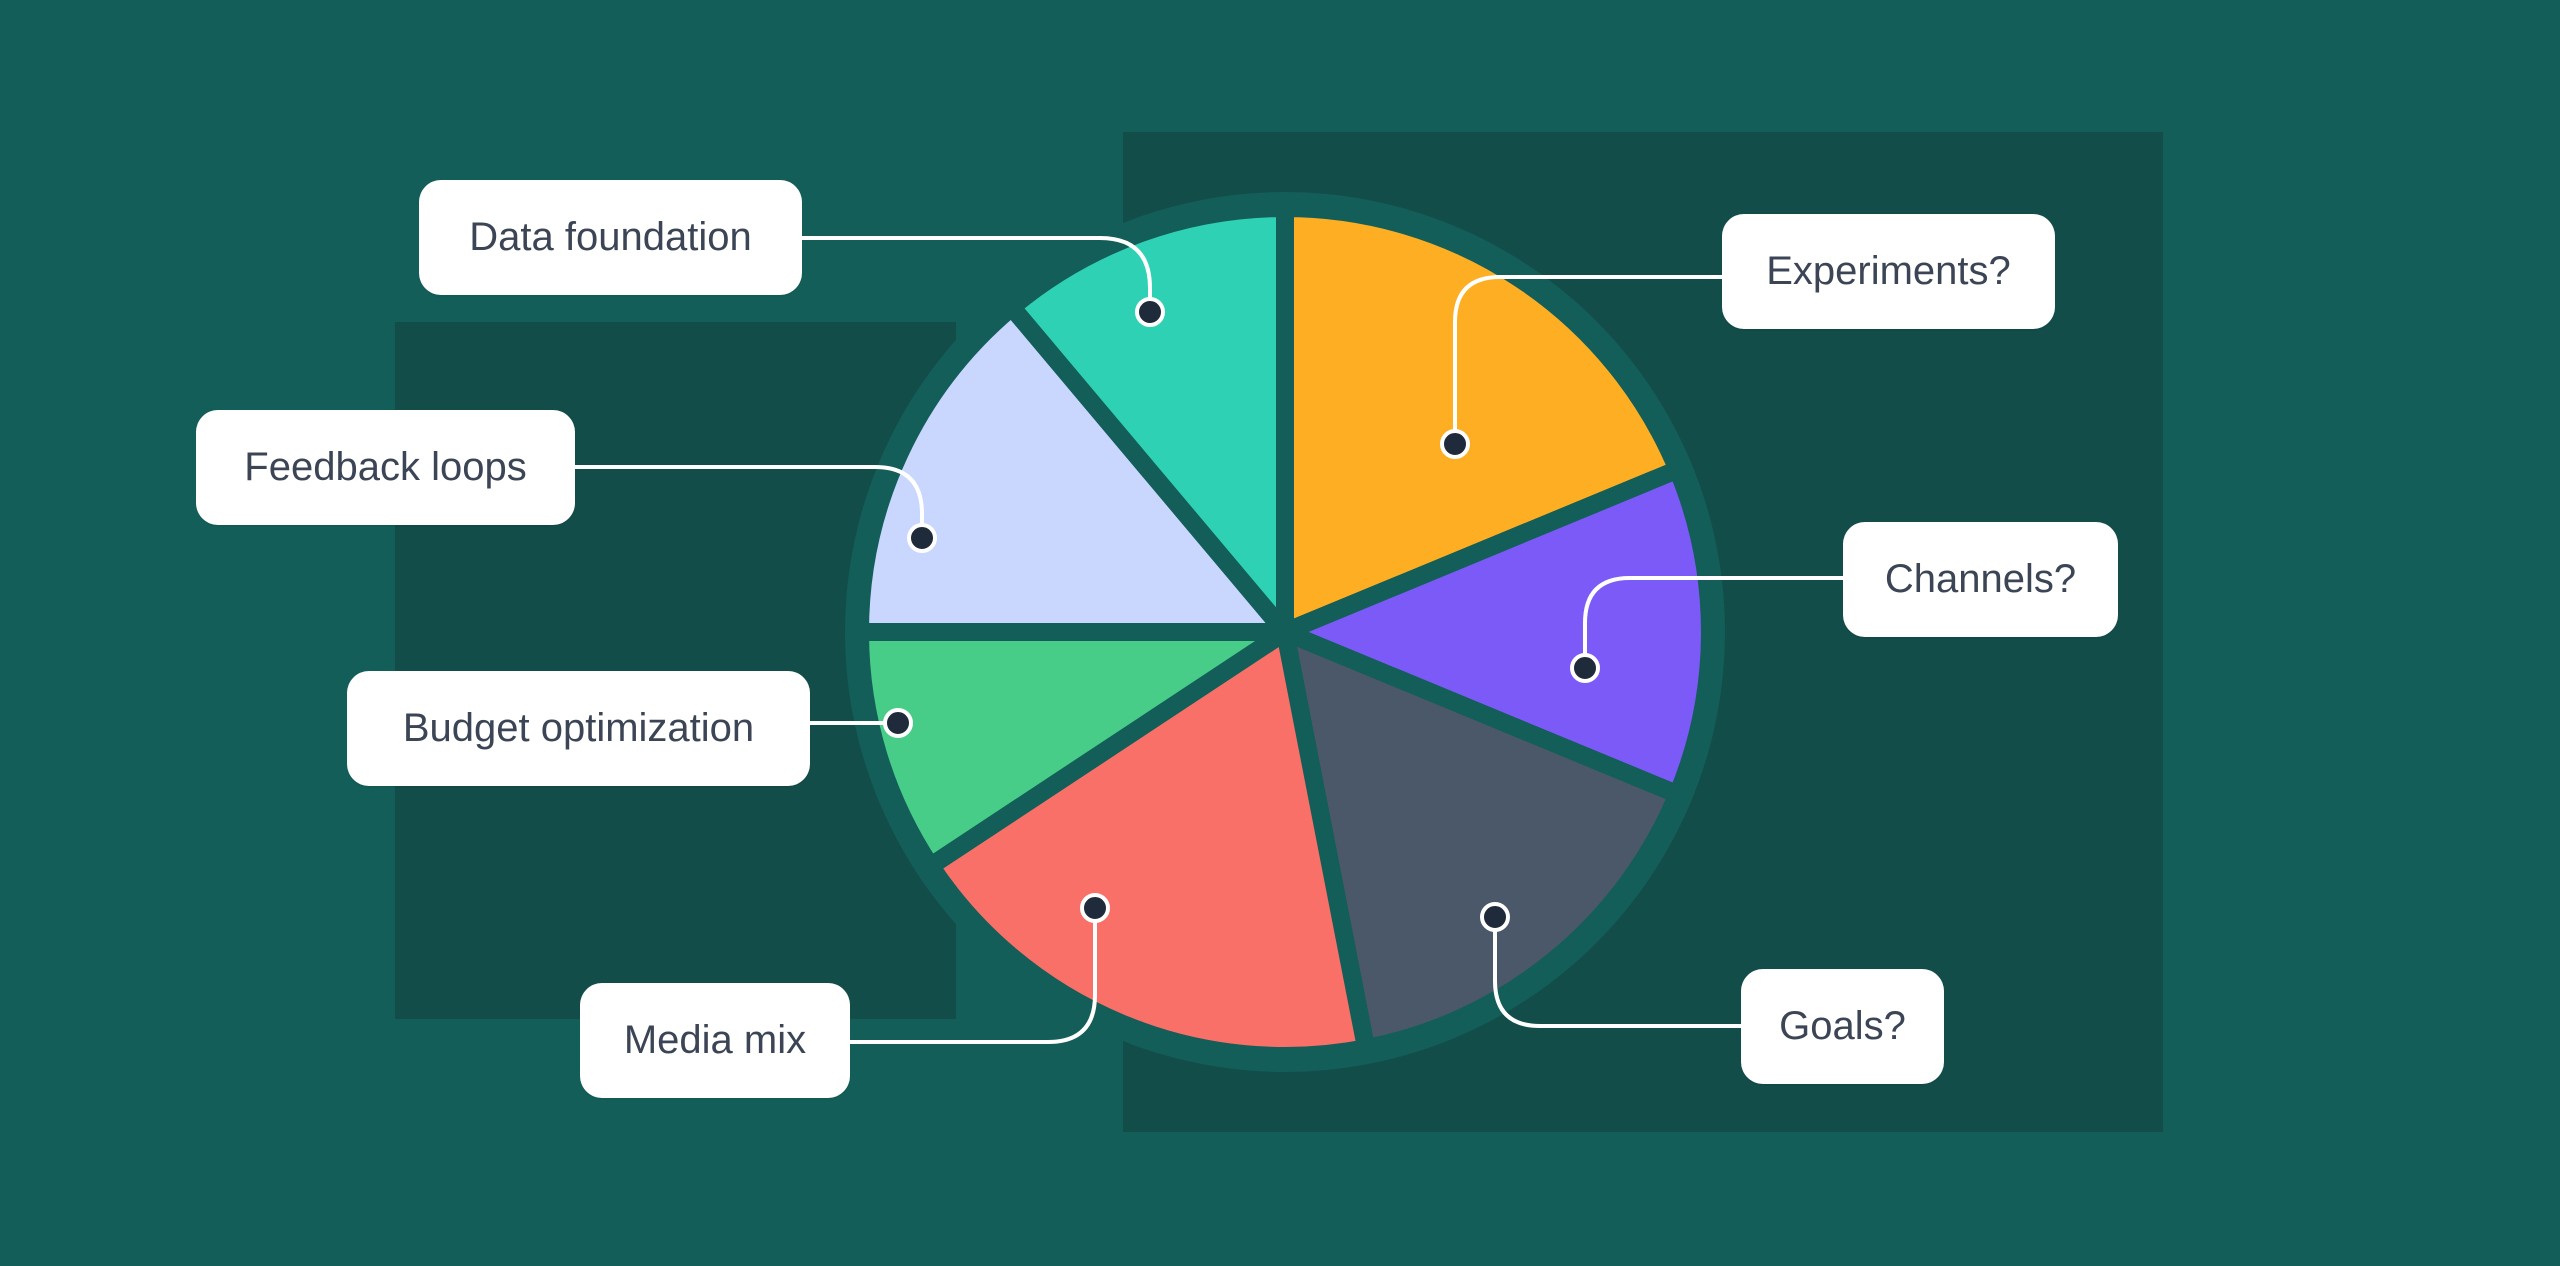 This screenshot has height=1266, width=2560. I want to click on connector-channels, so click(1714, 623).